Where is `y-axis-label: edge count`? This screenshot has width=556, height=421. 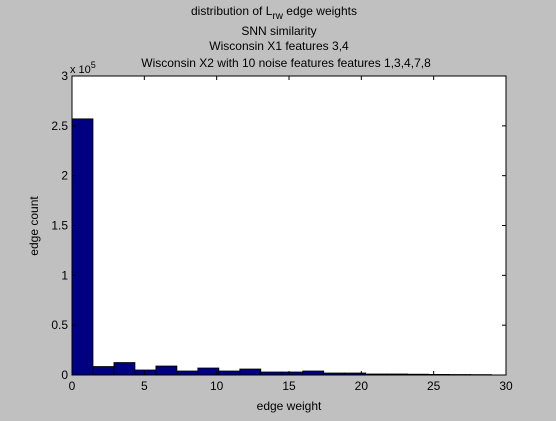 y-axis-label: edge count is located at coordinates (34, 226).